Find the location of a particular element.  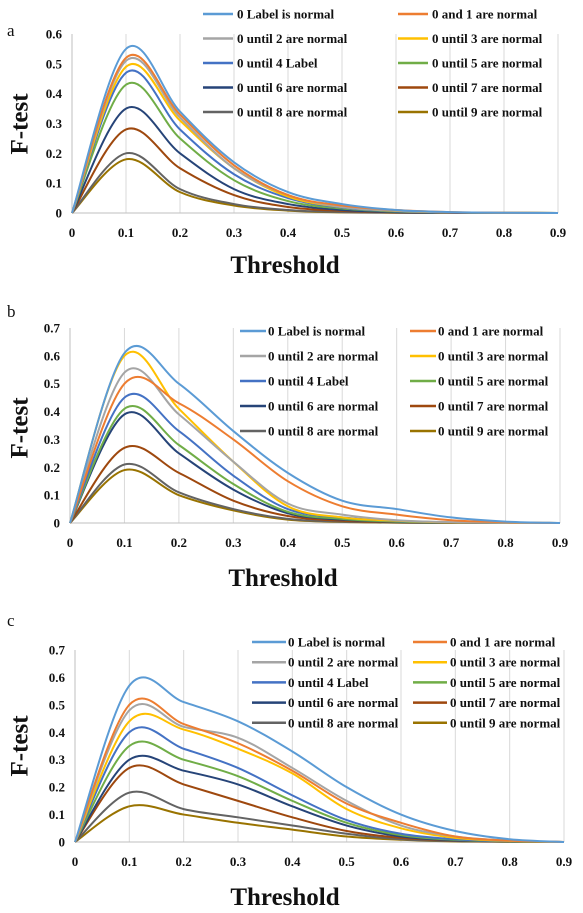

panel-letter: c is located at coordinates (11, 620).